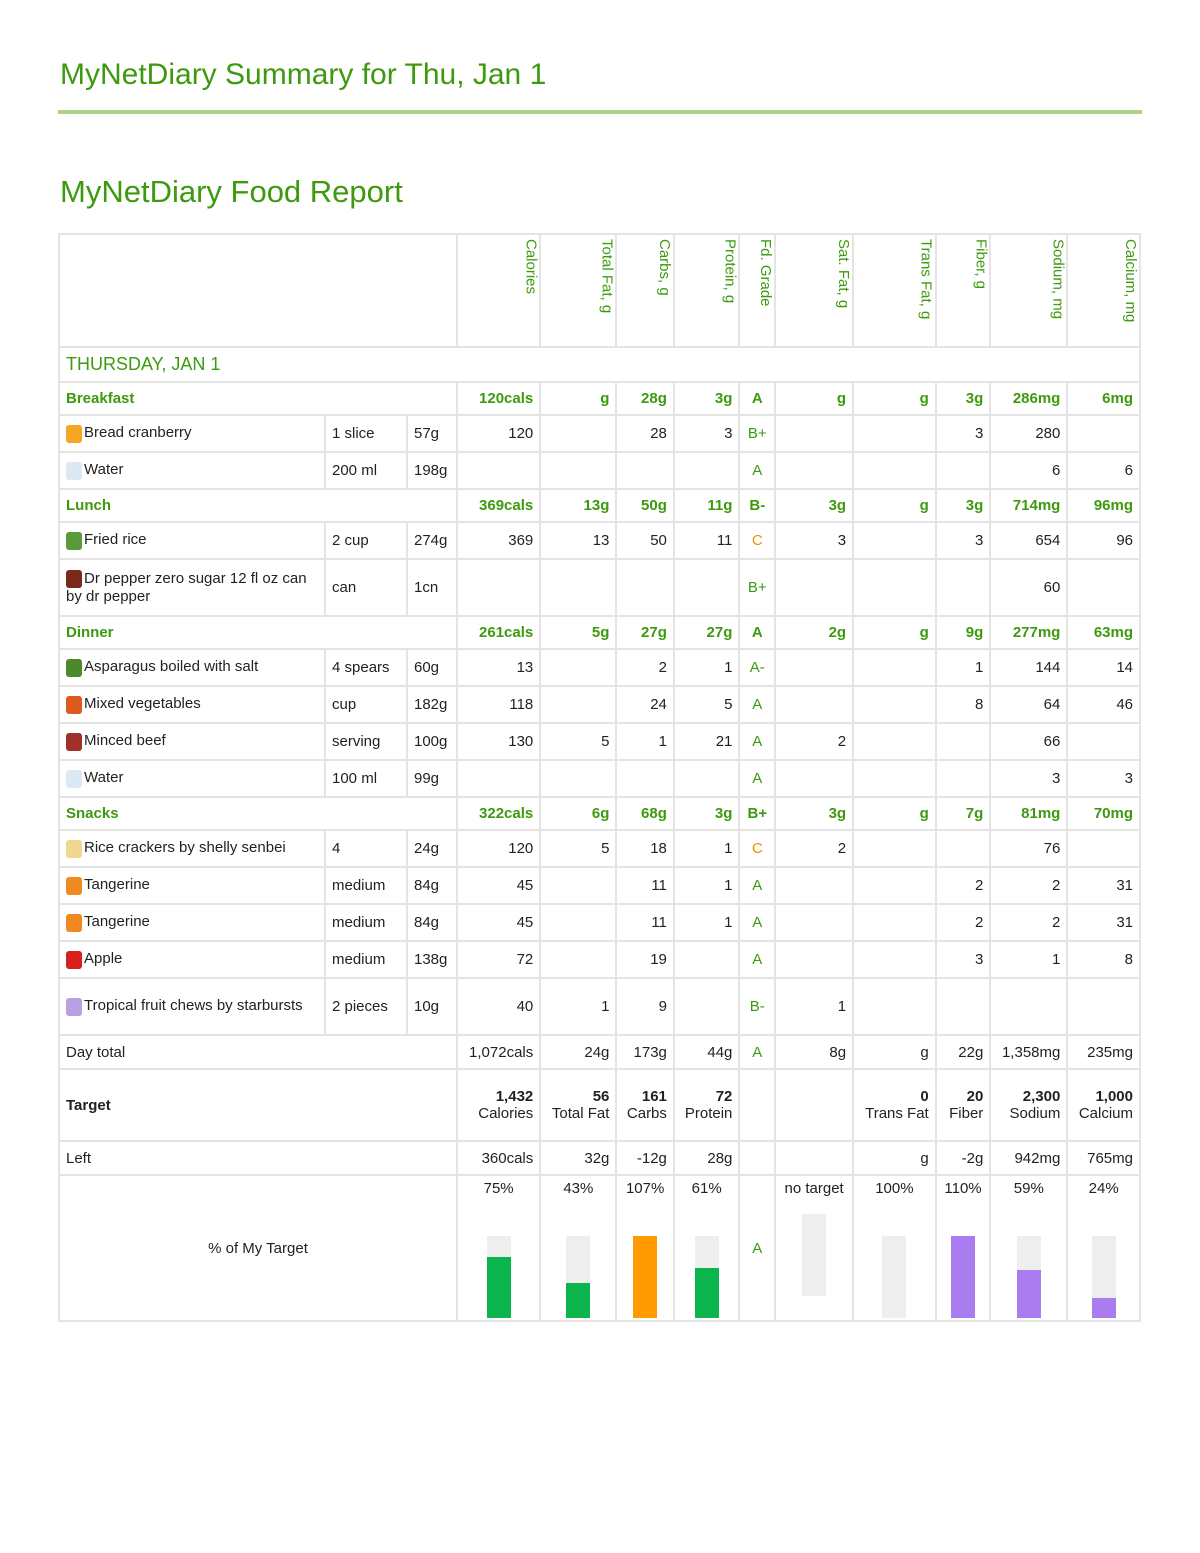  Describe the element at coordinates (258, 398) in the screenshot. I see `meal-name: Breakfast` at that location.